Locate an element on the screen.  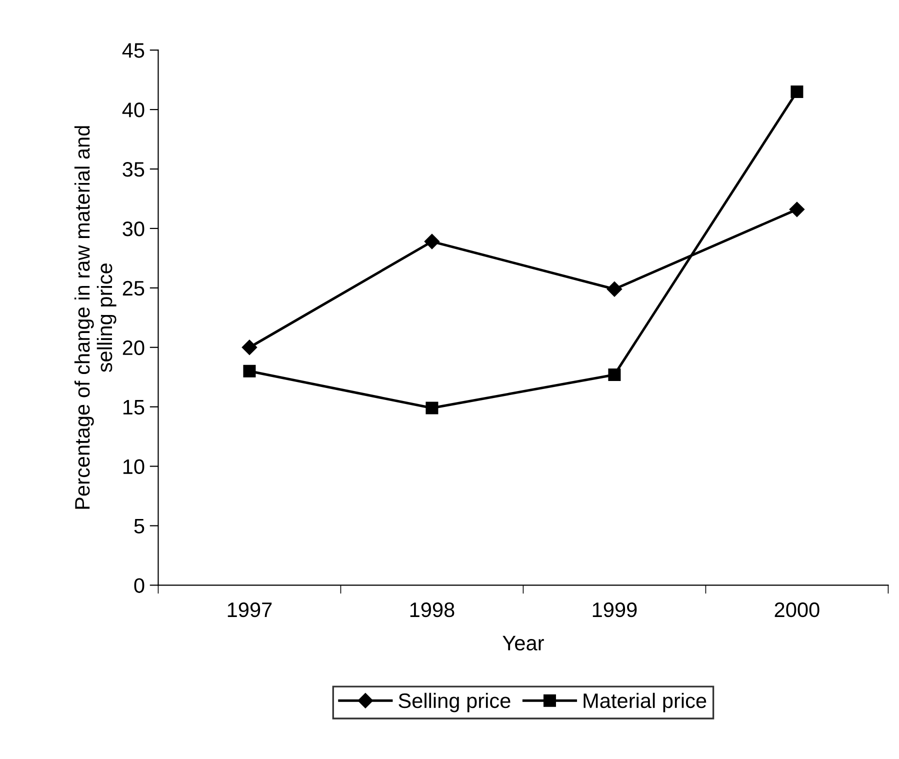
y-tick-label: 20 is located at coordinates (133, 348).